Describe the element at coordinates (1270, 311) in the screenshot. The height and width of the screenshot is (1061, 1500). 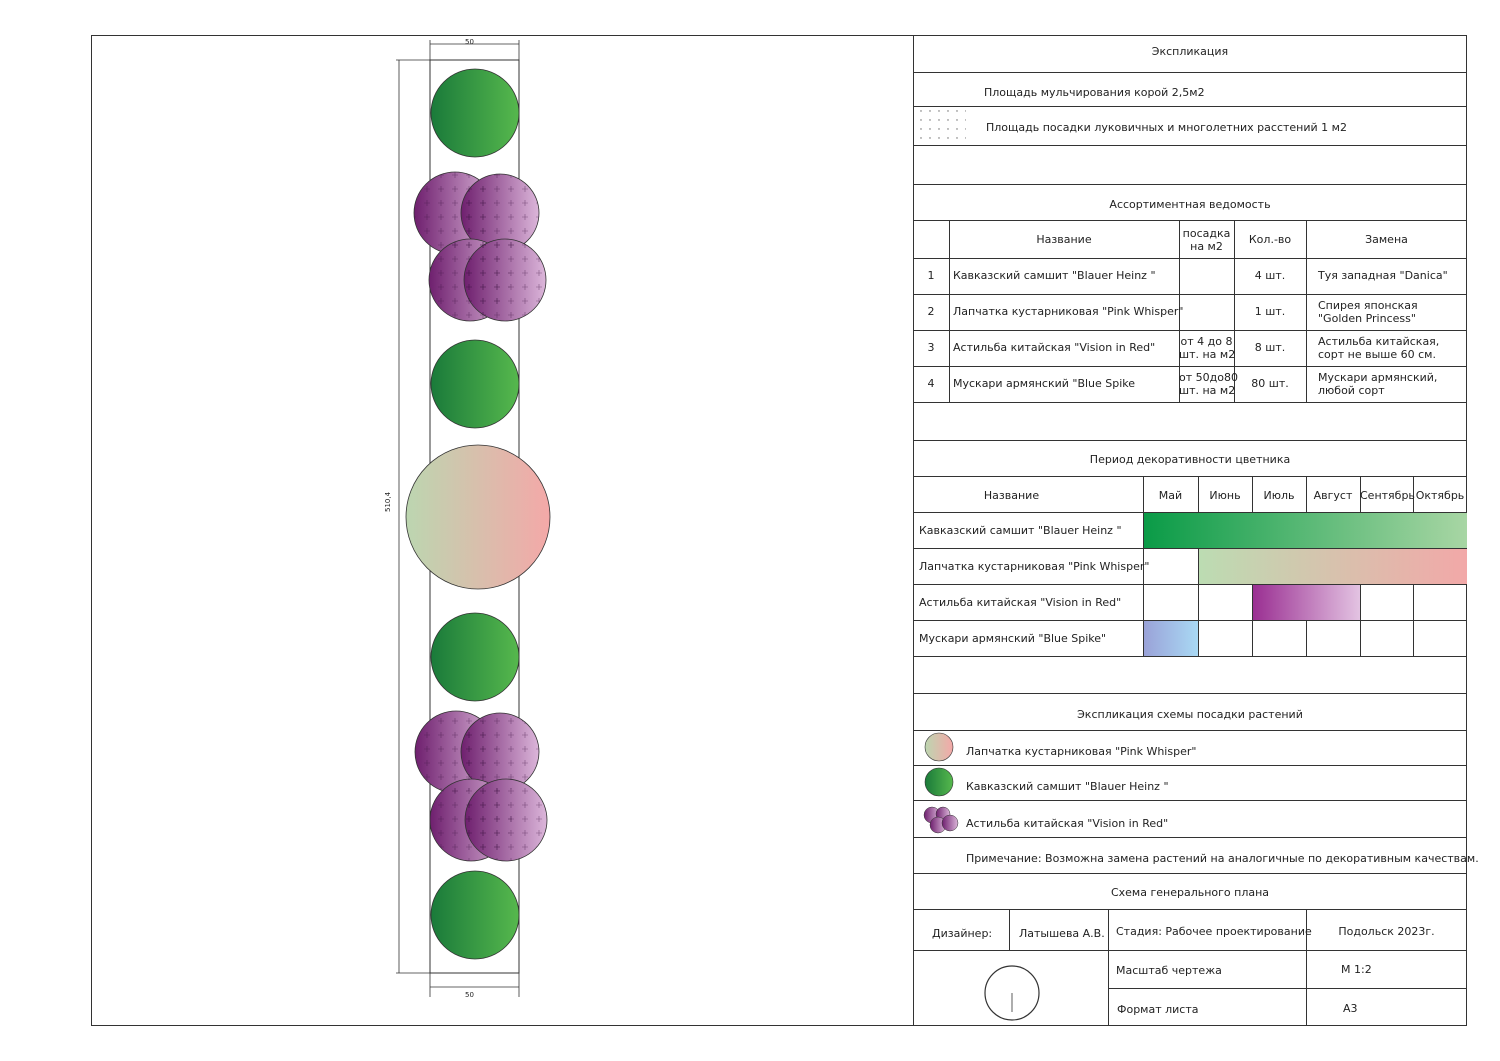
I see `assortment-cell-qty: 1 шт.` at that location.